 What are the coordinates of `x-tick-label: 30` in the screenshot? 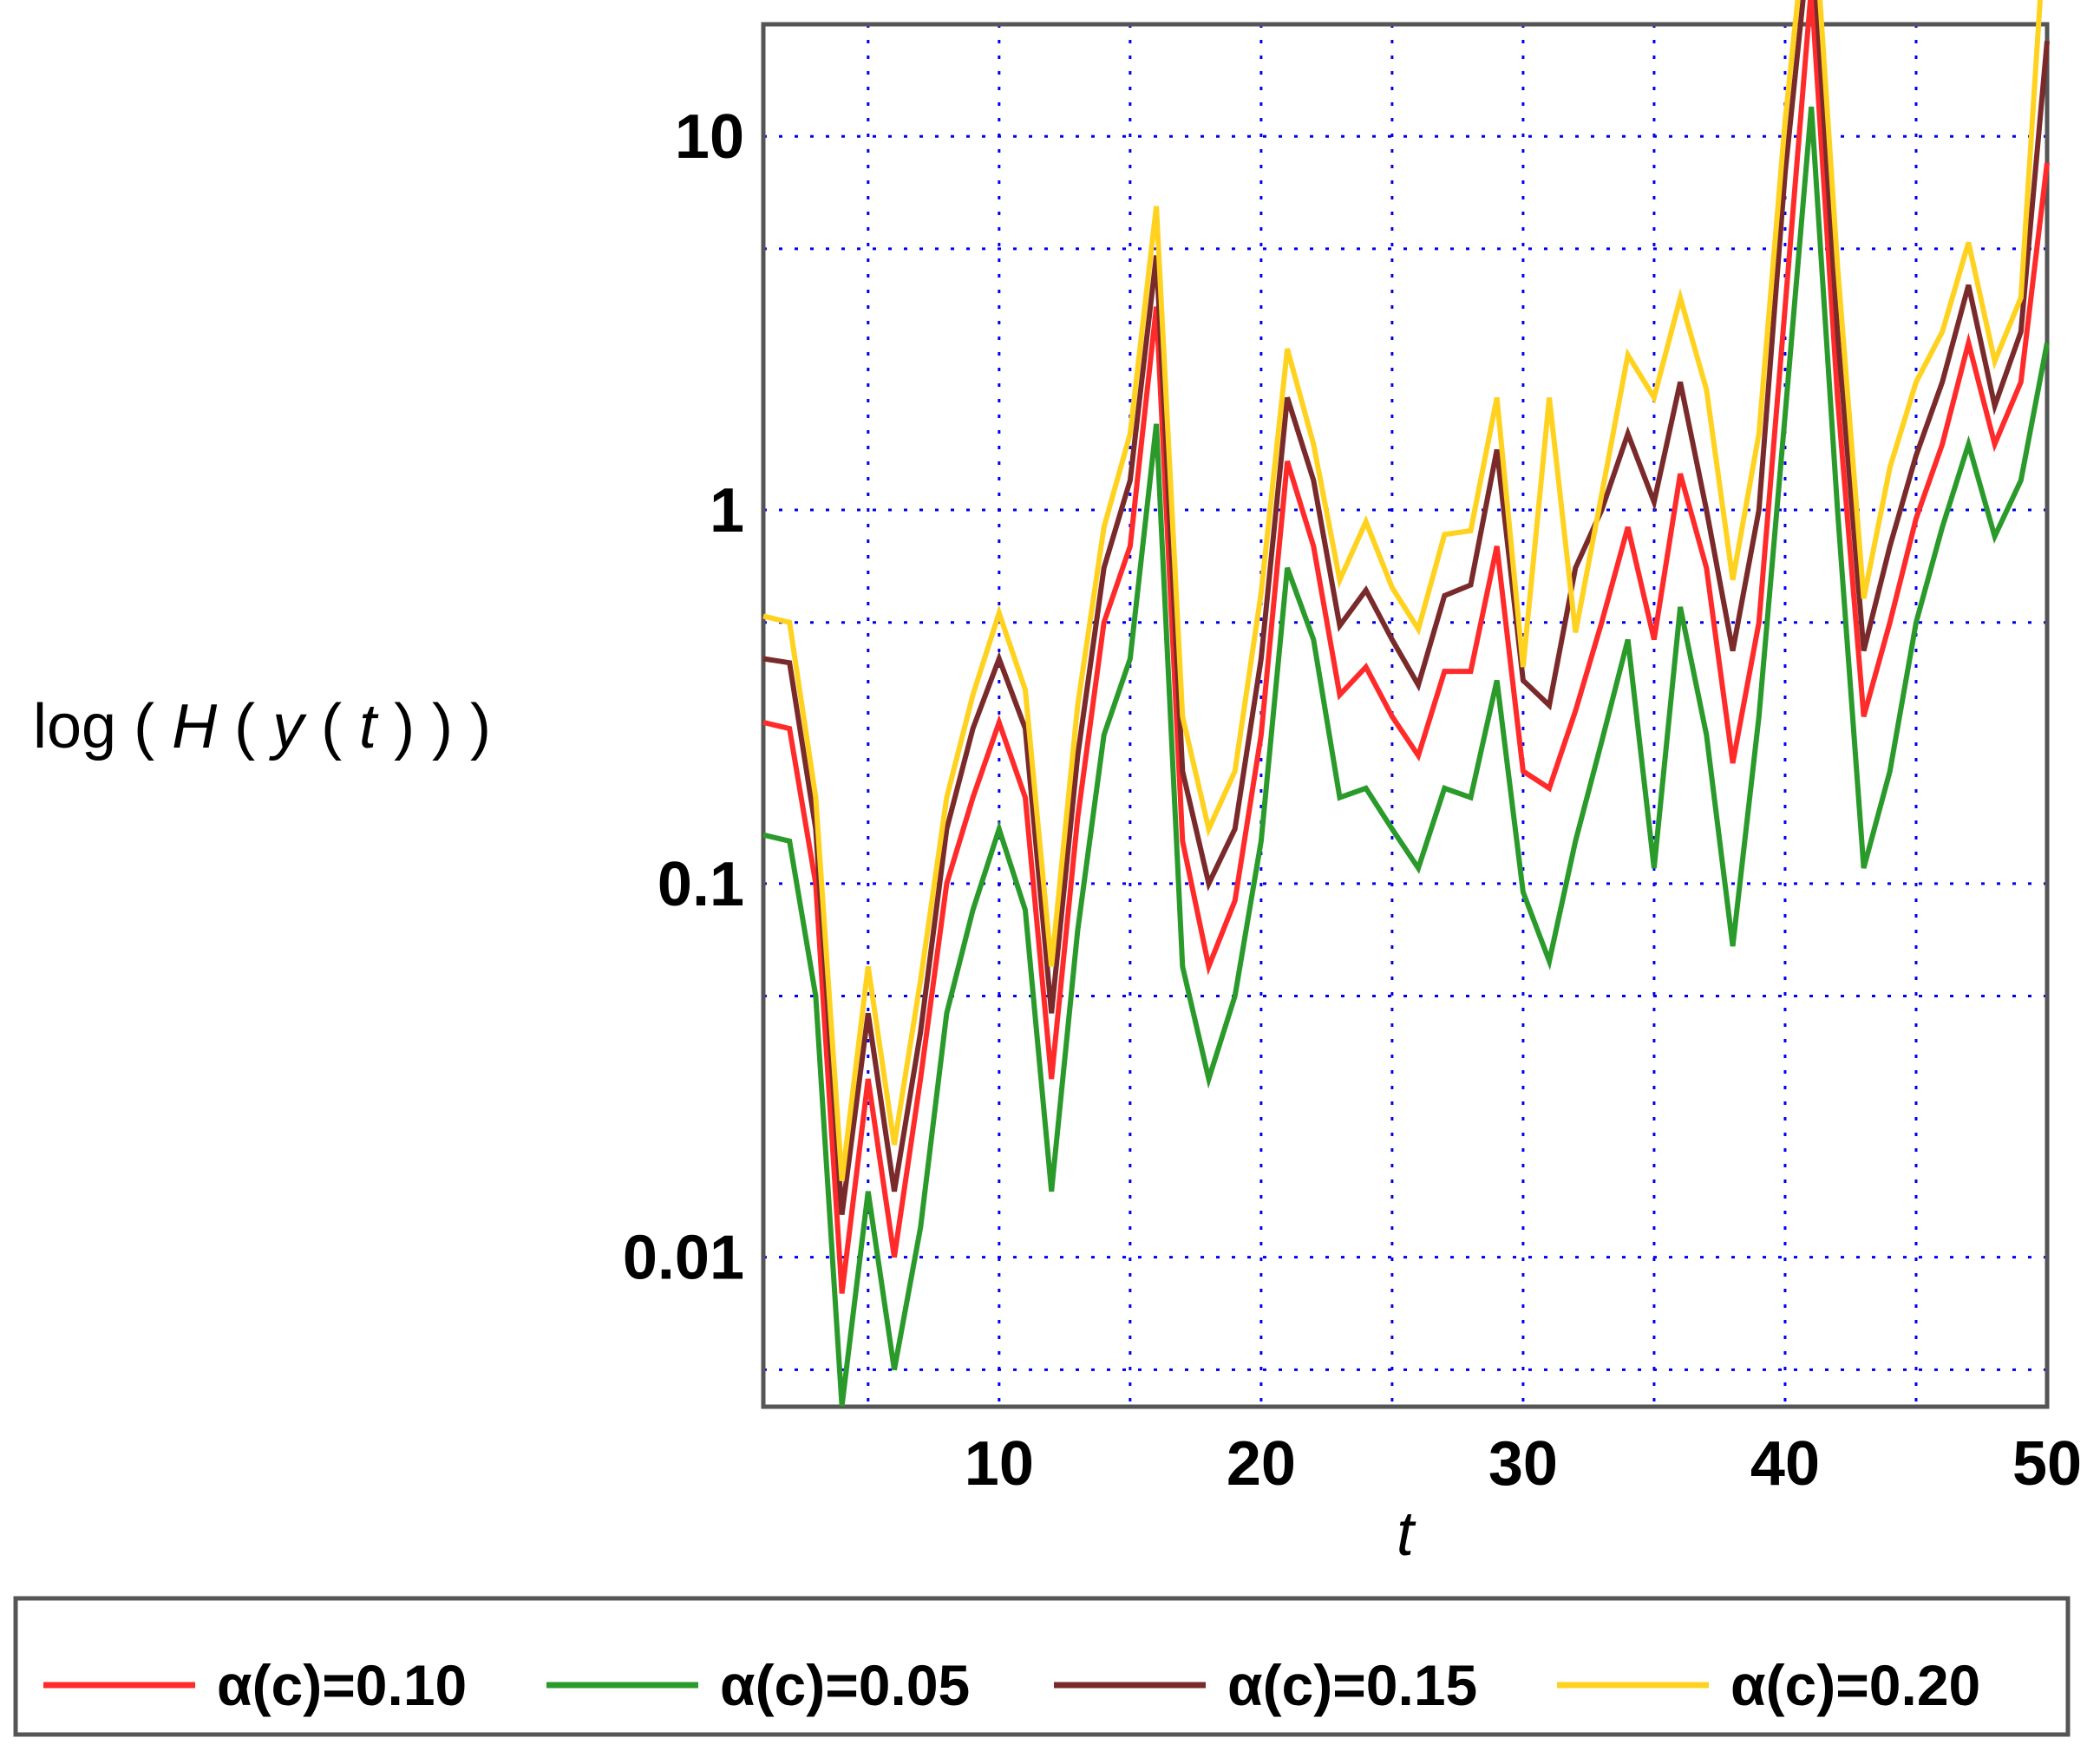 It's located at (1523, 1464).